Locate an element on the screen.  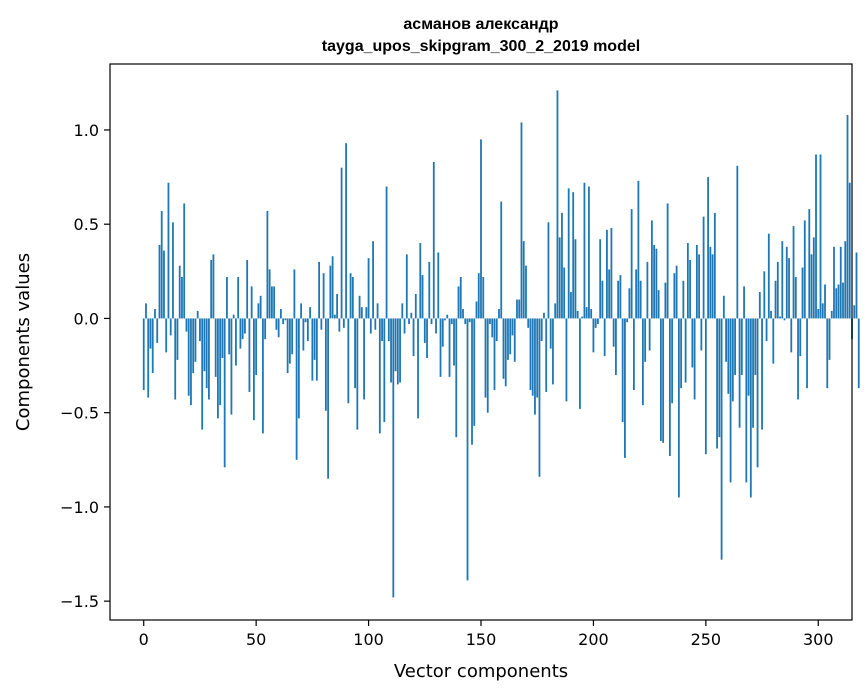
chart-title: асманов александр is located at coordinates (480, 24).